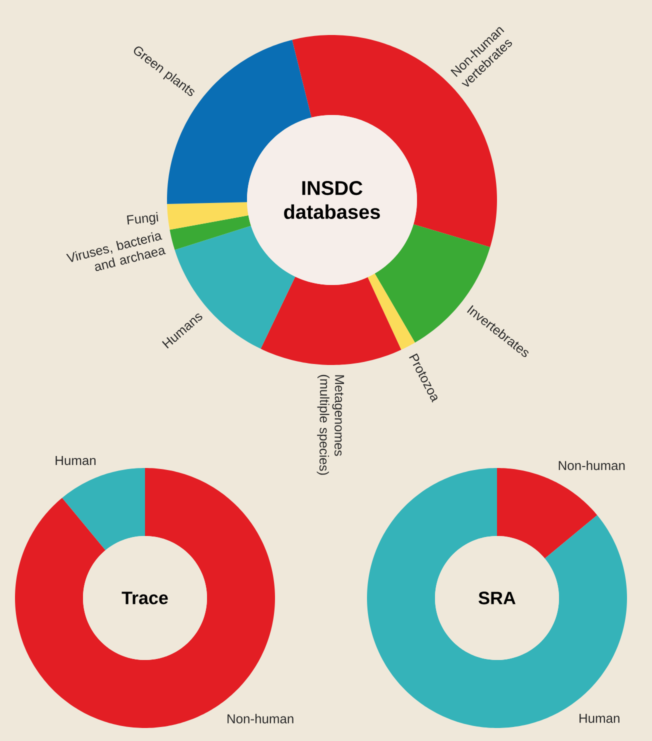 This screenshot has width=652, height=741. Describe the element at coordinates (497, 598) in the screenshot. I see `text: SRA` at that location.